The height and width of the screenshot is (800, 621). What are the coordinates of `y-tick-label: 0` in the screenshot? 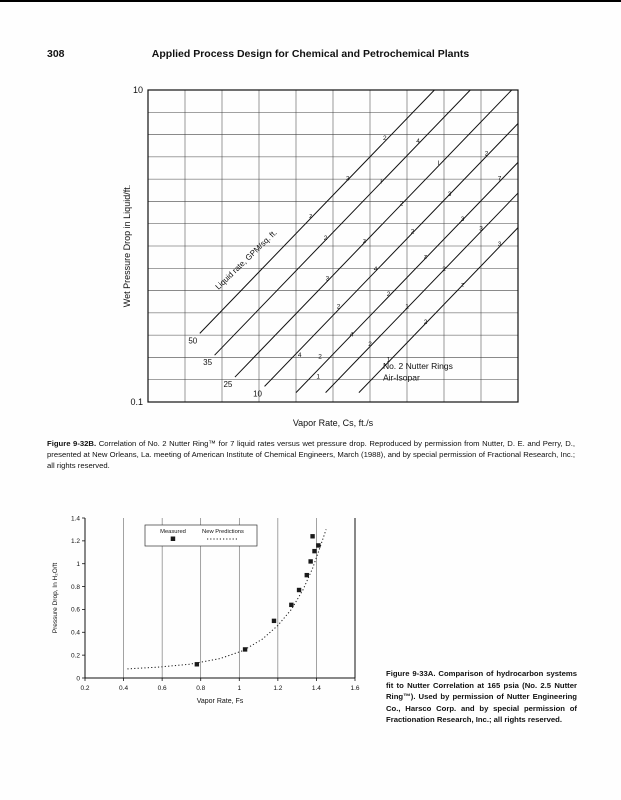 It's located at (78, 678).